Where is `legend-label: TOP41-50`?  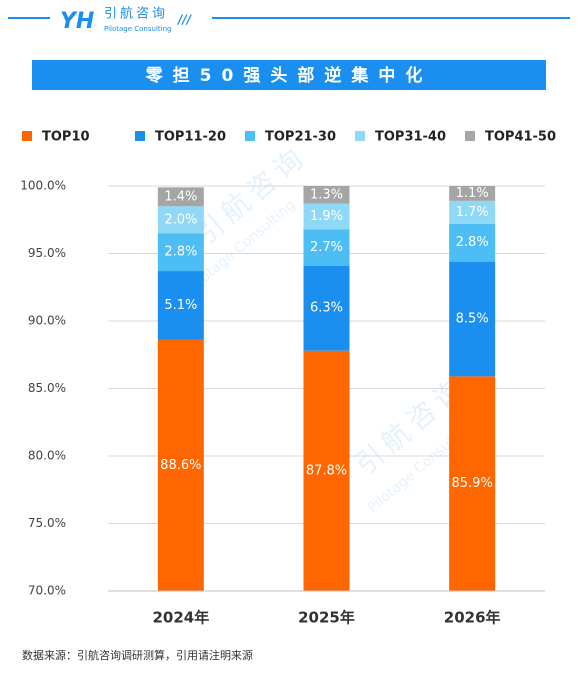 legend-label: TOP41-50 is located at coordinates (520, 137).